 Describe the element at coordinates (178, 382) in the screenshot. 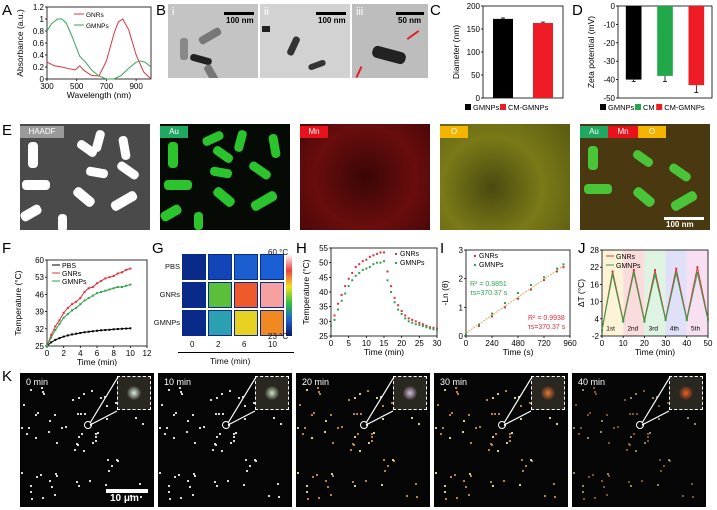

I see `frame-time-label: 10 min` at that location.